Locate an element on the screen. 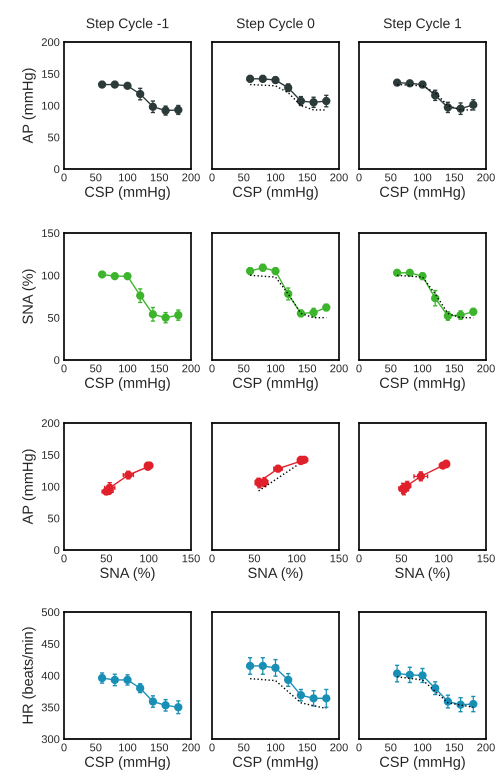  chart-title: Step Cycle -1 is located at coordinates (127, 24).